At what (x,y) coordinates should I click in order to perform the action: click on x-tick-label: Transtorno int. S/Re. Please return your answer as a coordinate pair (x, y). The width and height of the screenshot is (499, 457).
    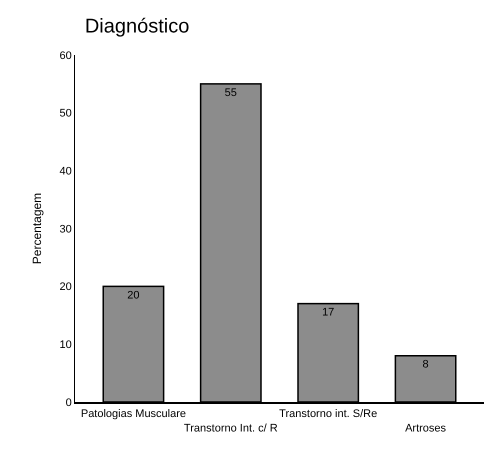
    Looking at the image, I should click on (328, 414).